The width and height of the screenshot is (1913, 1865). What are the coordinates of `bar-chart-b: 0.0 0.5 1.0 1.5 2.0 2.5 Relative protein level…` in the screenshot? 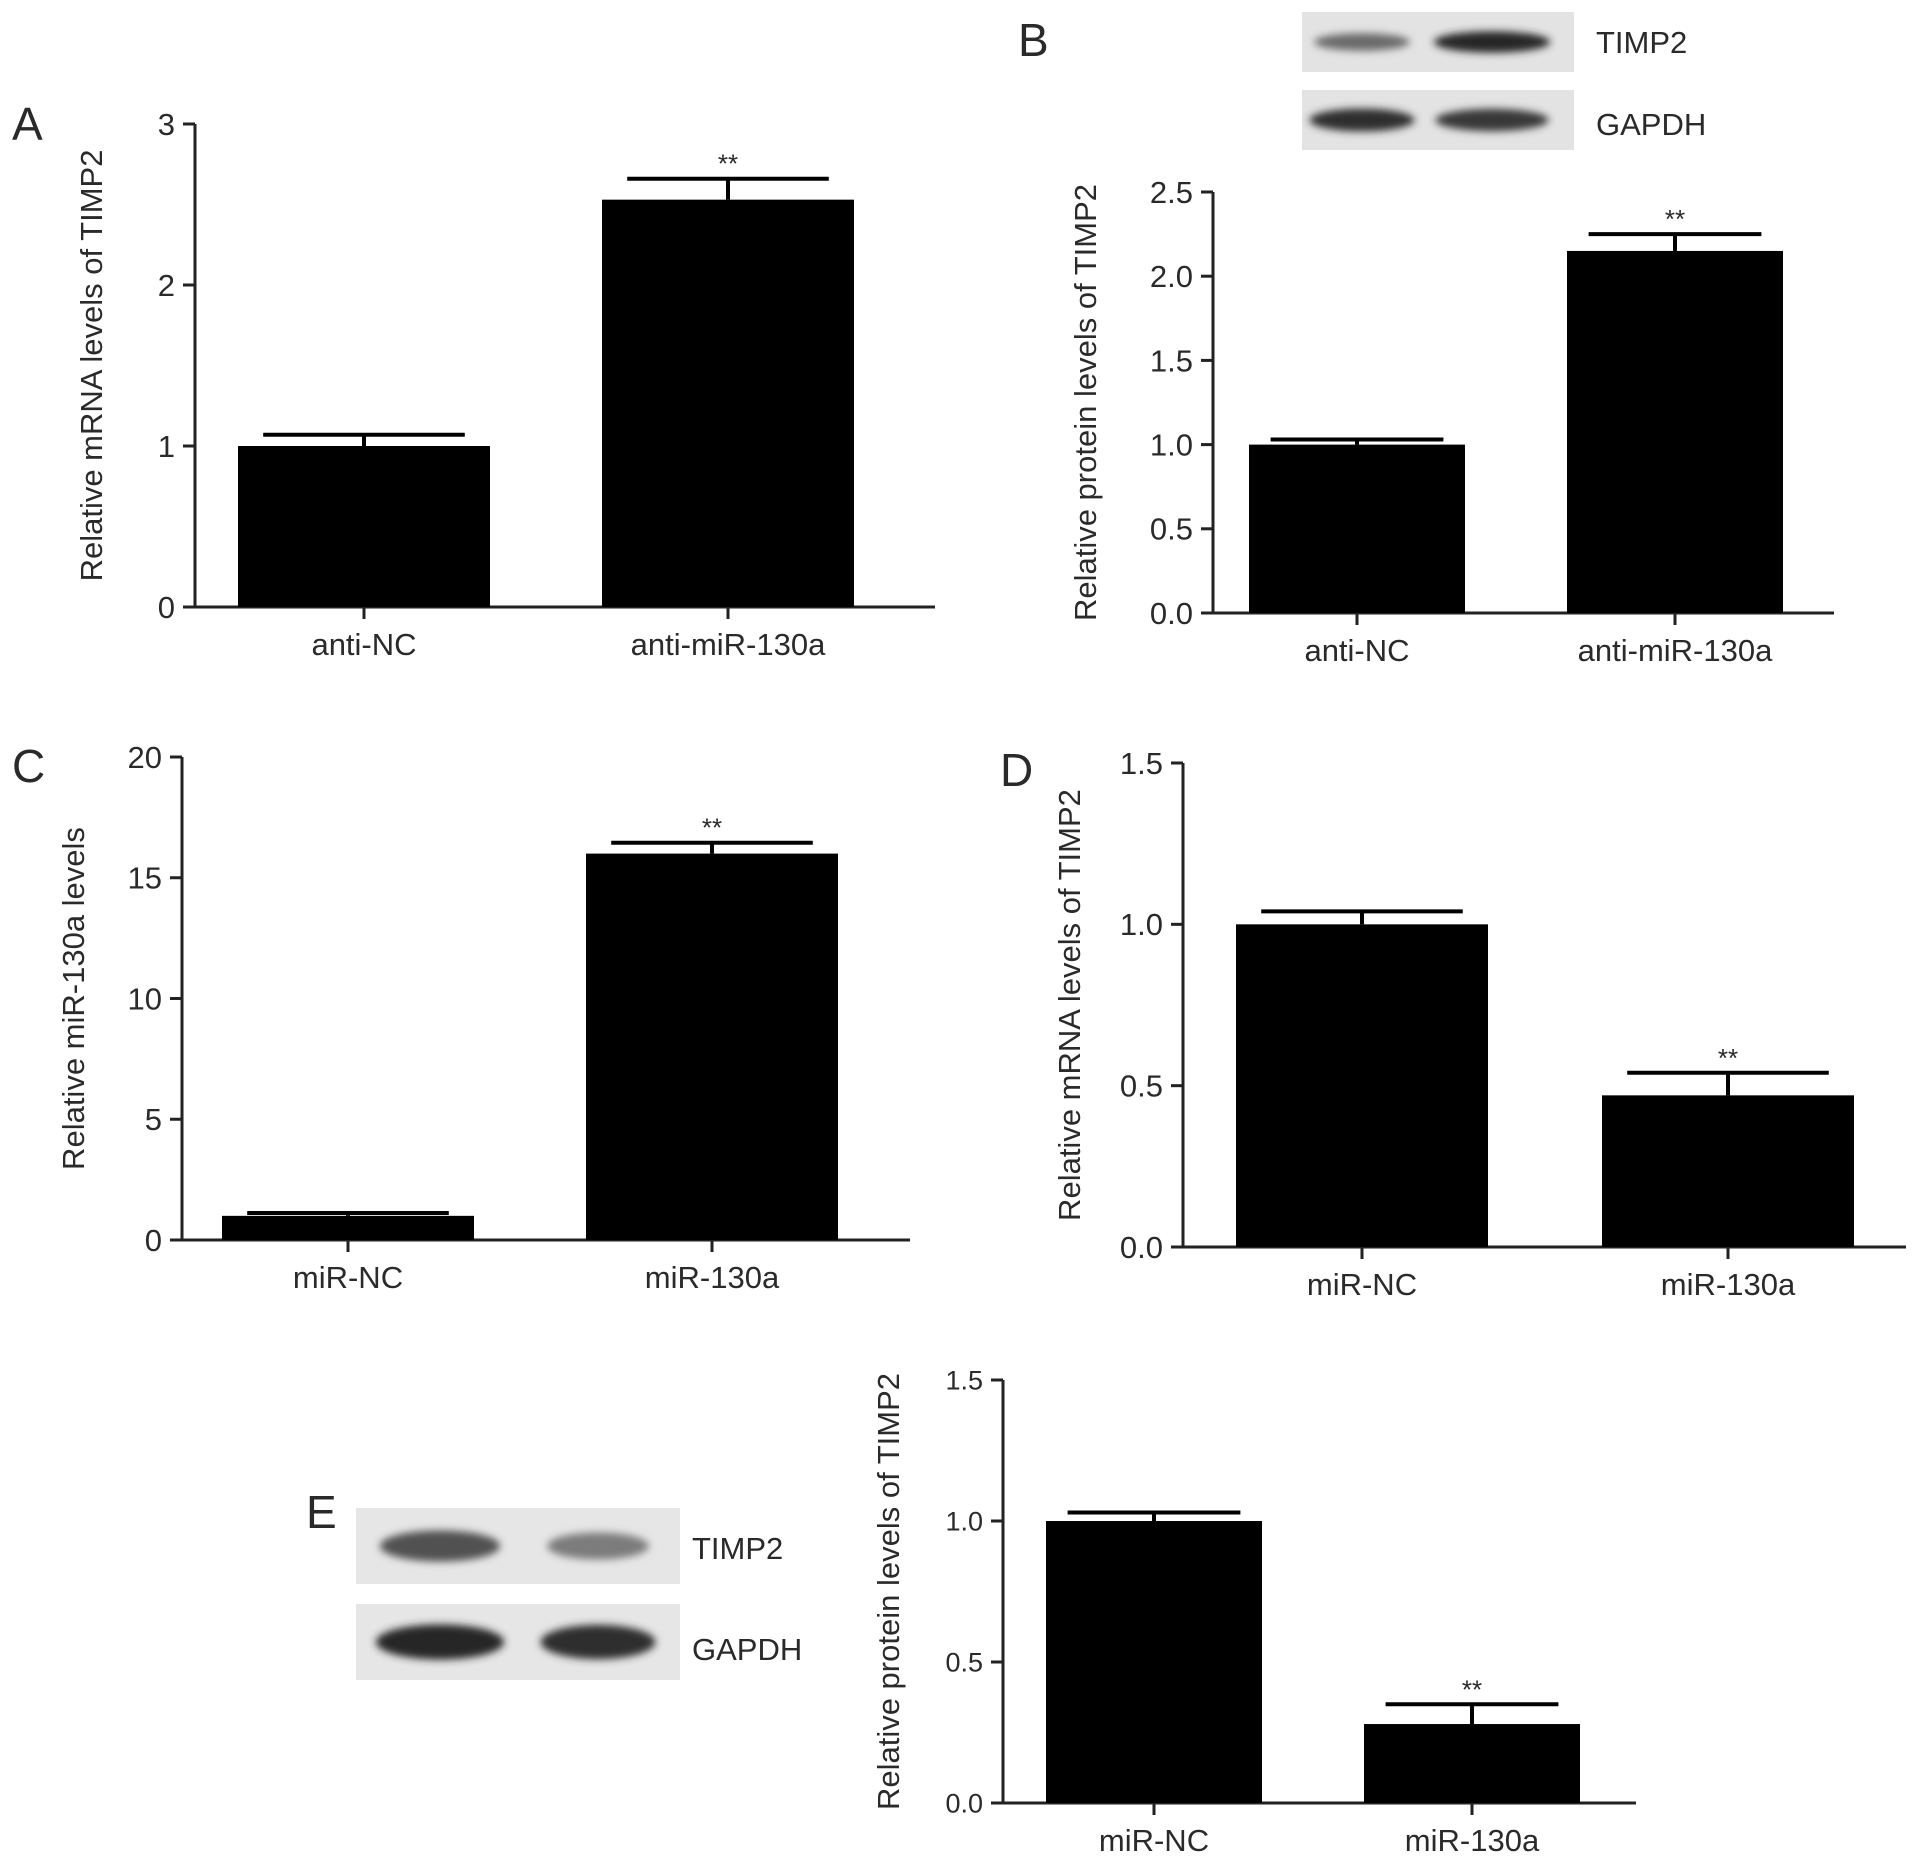 It's located at (1451, 421).